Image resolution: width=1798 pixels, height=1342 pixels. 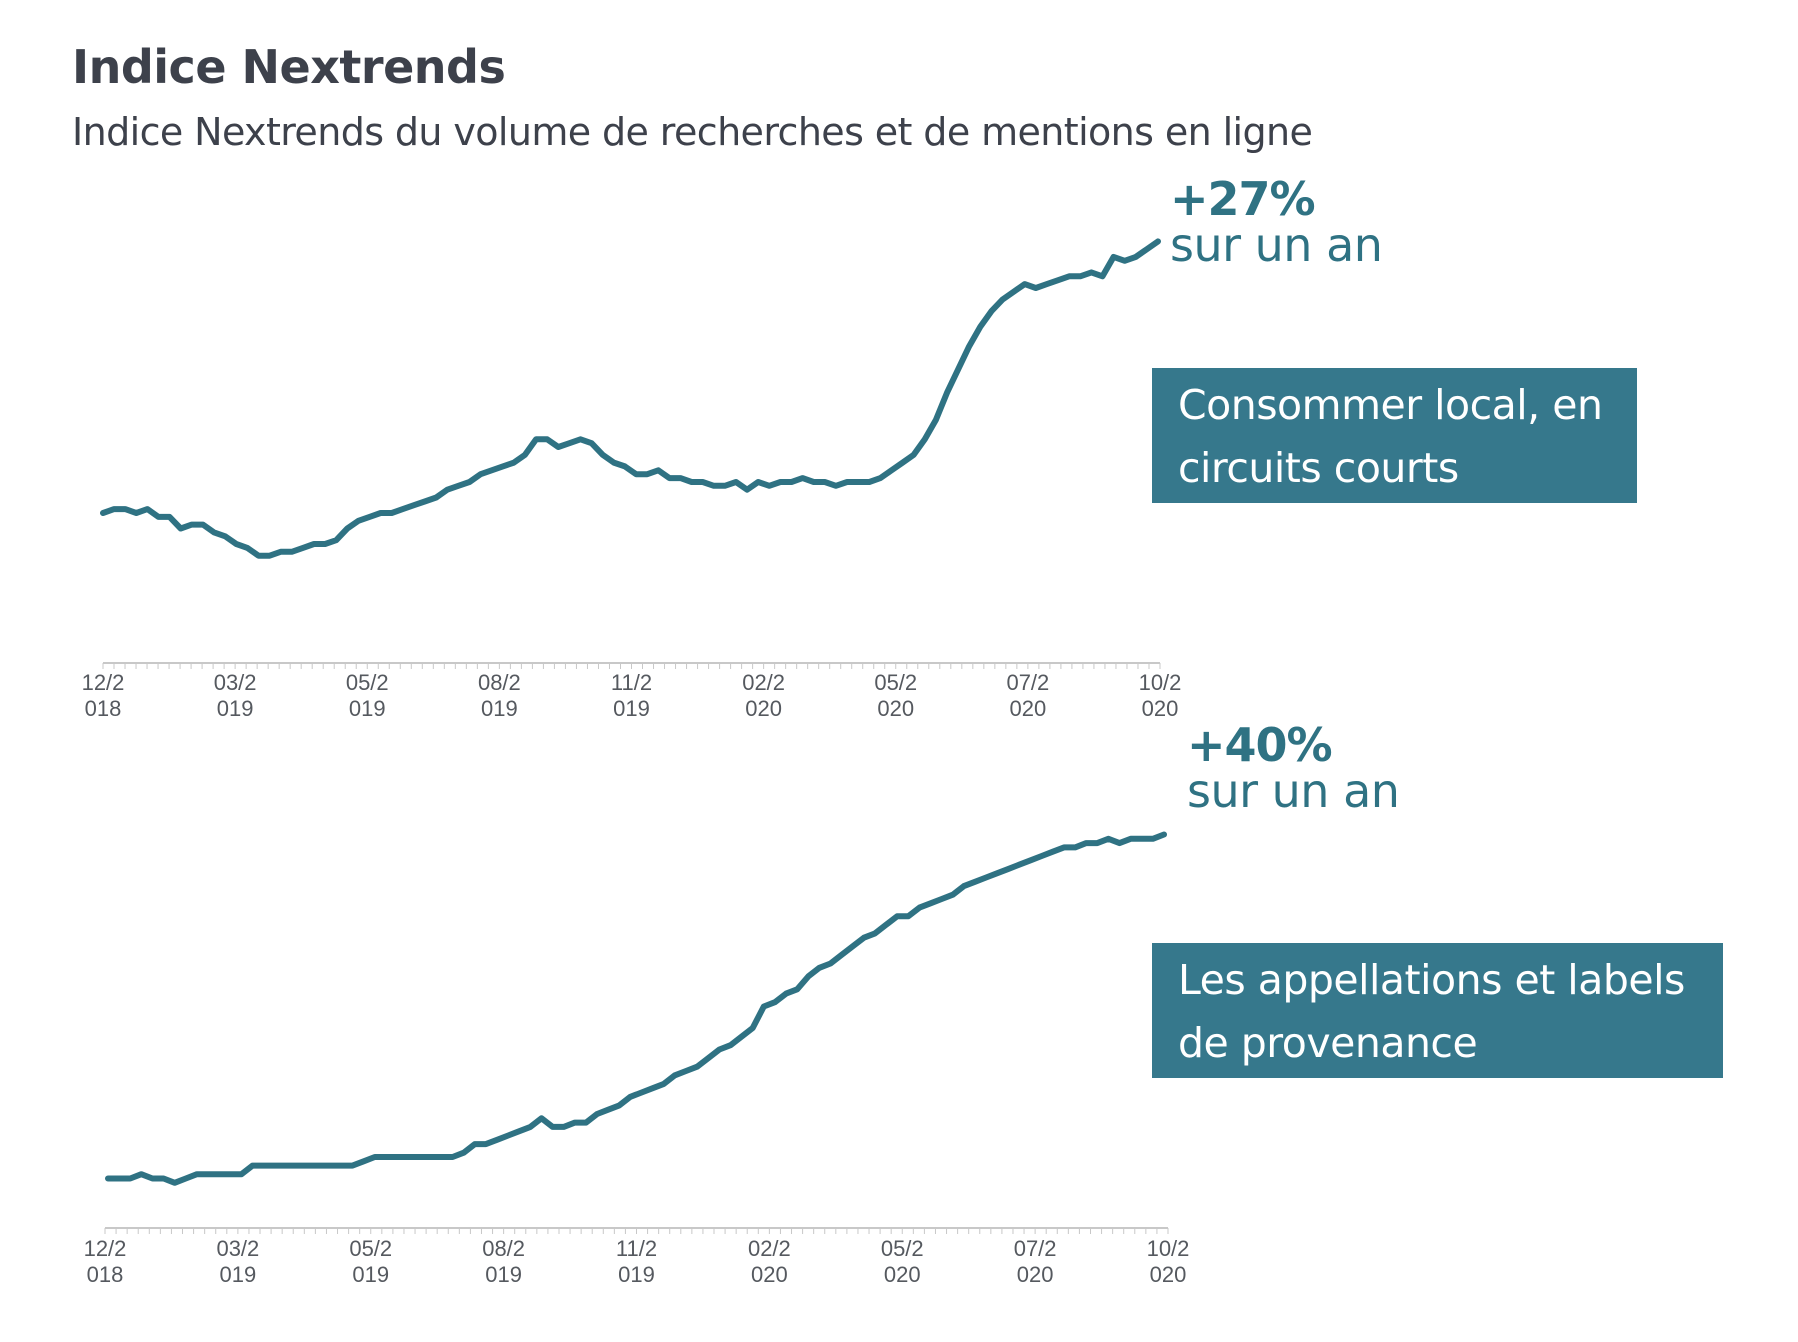 I want to click on growth-value: +40%, so click(x=1260, y=745).